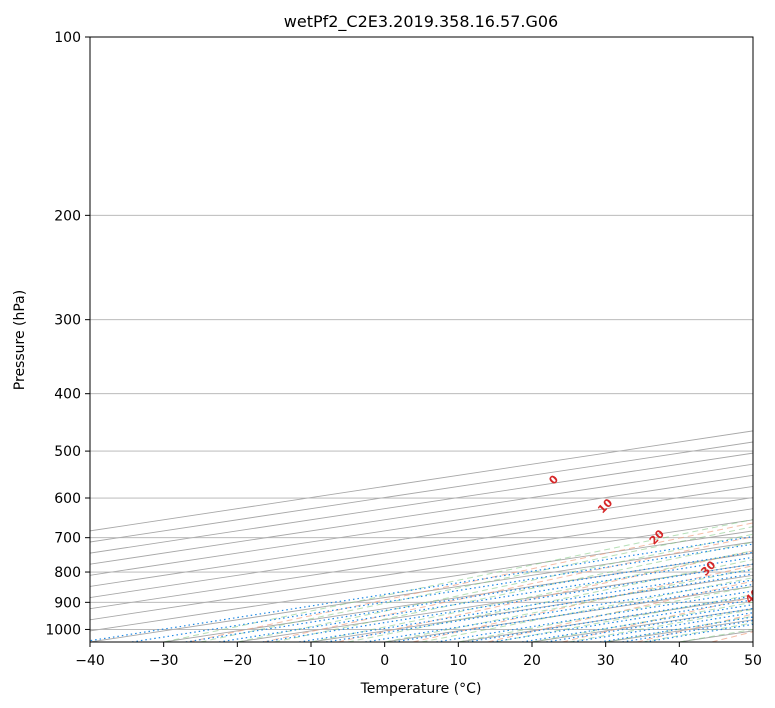  Describe the element at coordinates (532, 661) in the screenshot. I see `x-tick-label: 20` at that location.